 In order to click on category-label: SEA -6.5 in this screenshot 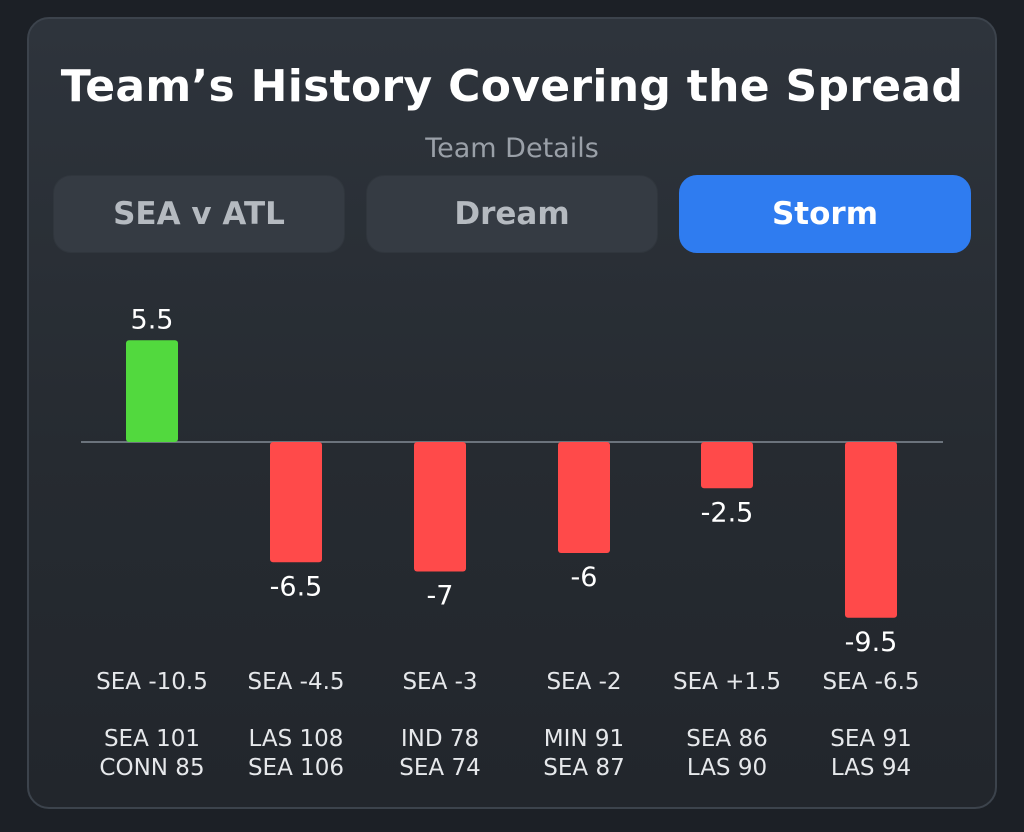, I will do `click(870, 682)`.